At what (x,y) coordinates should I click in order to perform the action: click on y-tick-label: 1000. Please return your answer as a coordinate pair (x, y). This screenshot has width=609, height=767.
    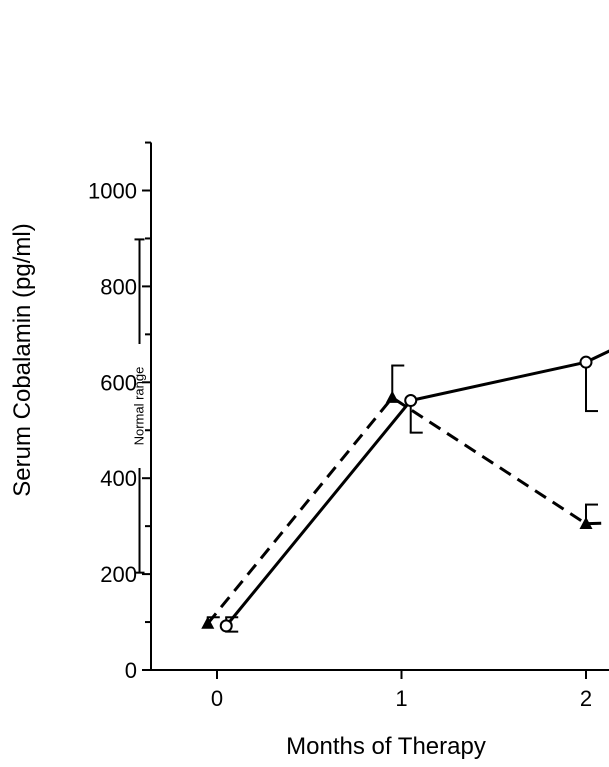
    Looking at the image, I should click on (112, 191).